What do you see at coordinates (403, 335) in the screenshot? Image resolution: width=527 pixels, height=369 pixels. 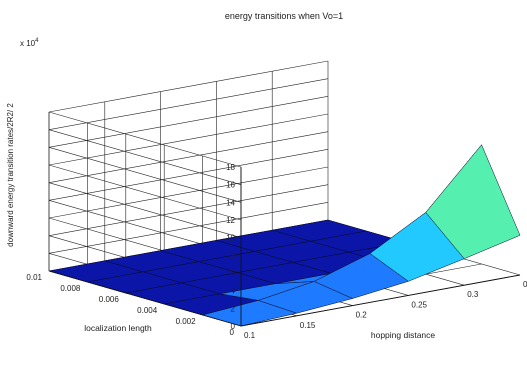 I see `x-axis-label: hopping distance` at bounding box center [403, 335].